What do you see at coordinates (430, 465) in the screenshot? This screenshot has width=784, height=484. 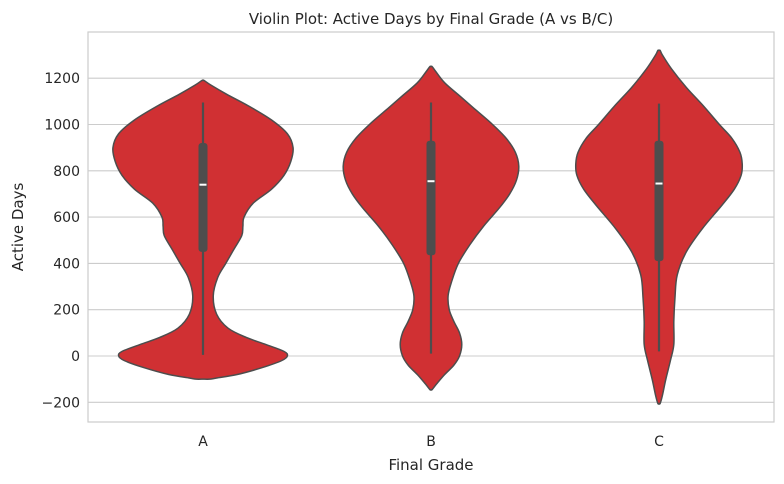 I see `x-axis-label: Final Grade` at bounding box center [430, 465].